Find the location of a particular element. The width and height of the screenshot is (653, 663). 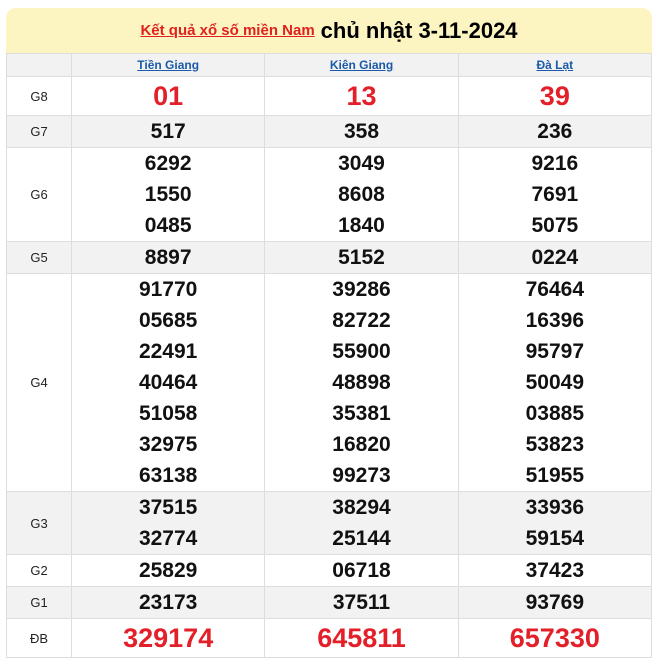

prize-label: ĐB is located at coordinates (39, 638).